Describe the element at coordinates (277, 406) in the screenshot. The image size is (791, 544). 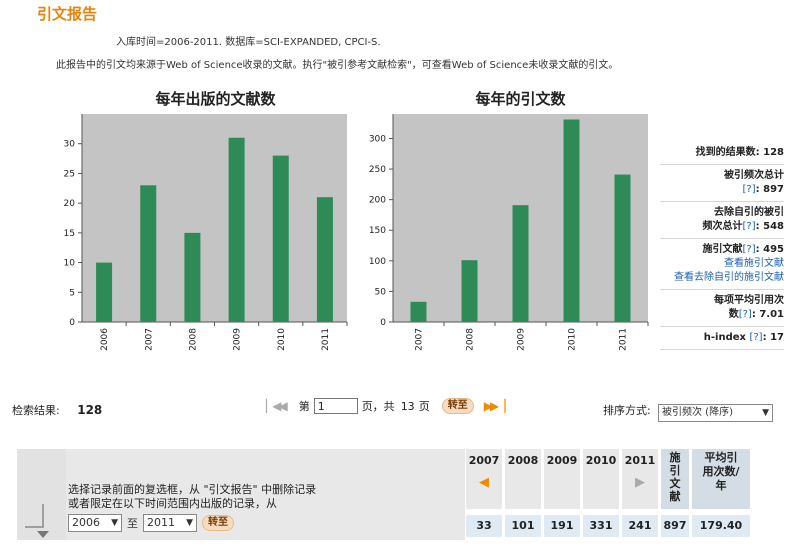
I see `first-page-icon: ▏◀◀` at that location.